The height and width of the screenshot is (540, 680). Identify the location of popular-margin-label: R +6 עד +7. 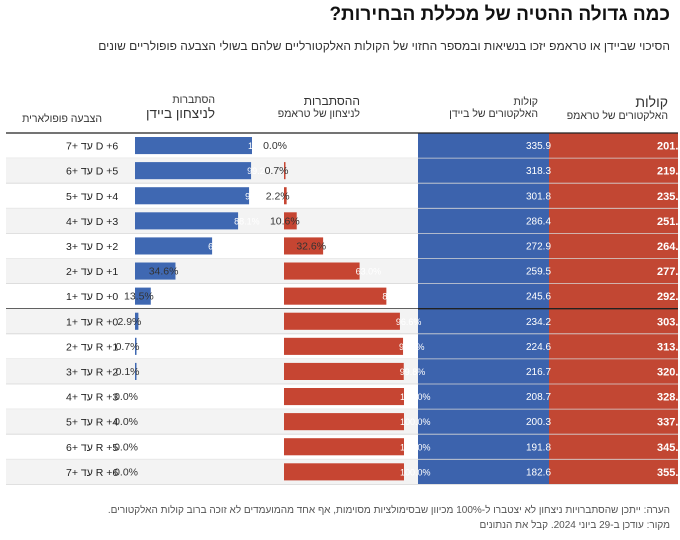
(92, 473).